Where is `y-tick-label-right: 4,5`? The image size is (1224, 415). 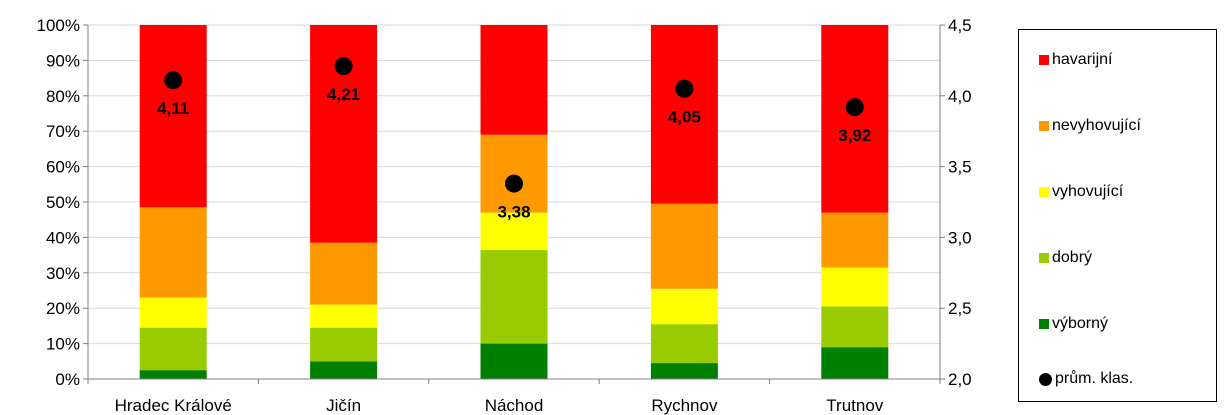
y-tick-label-right: 4,5 is located at coordinates (960, 25).